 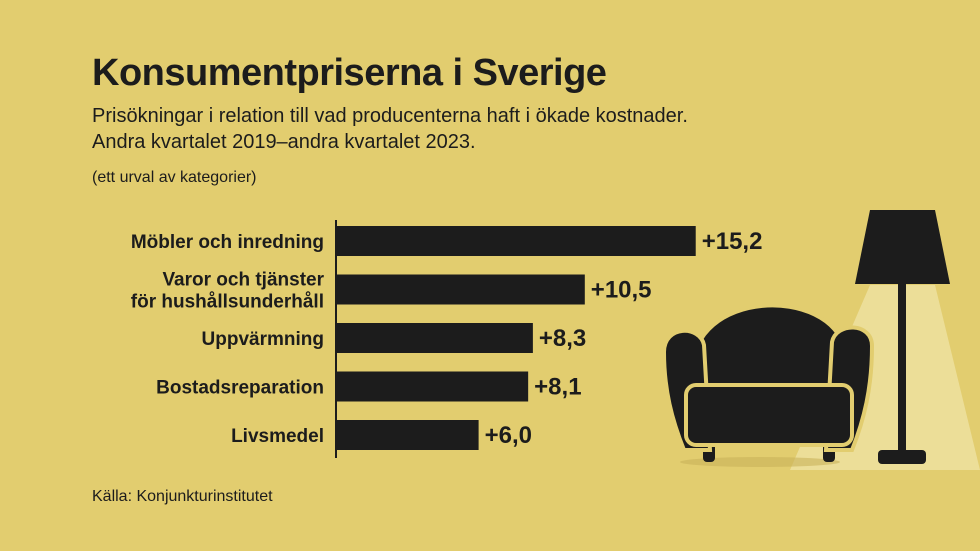 I want to click on bar-value-label-0: +15,2, so click(x=732, y=241).